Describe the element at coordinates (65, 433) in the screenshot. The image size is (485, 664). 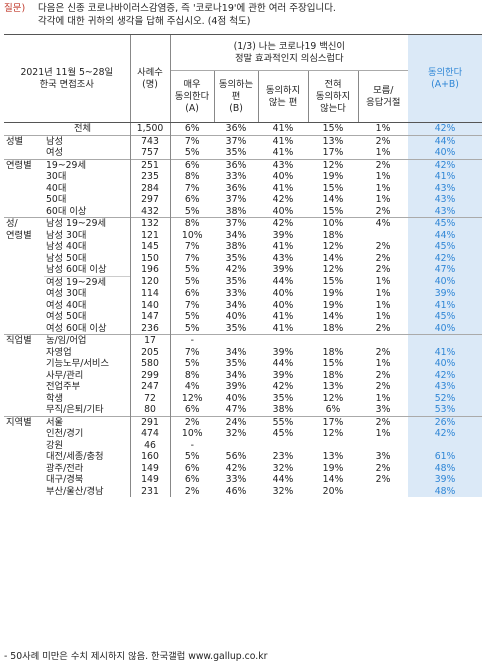
I see `row-label: 인천/경기` at that location.